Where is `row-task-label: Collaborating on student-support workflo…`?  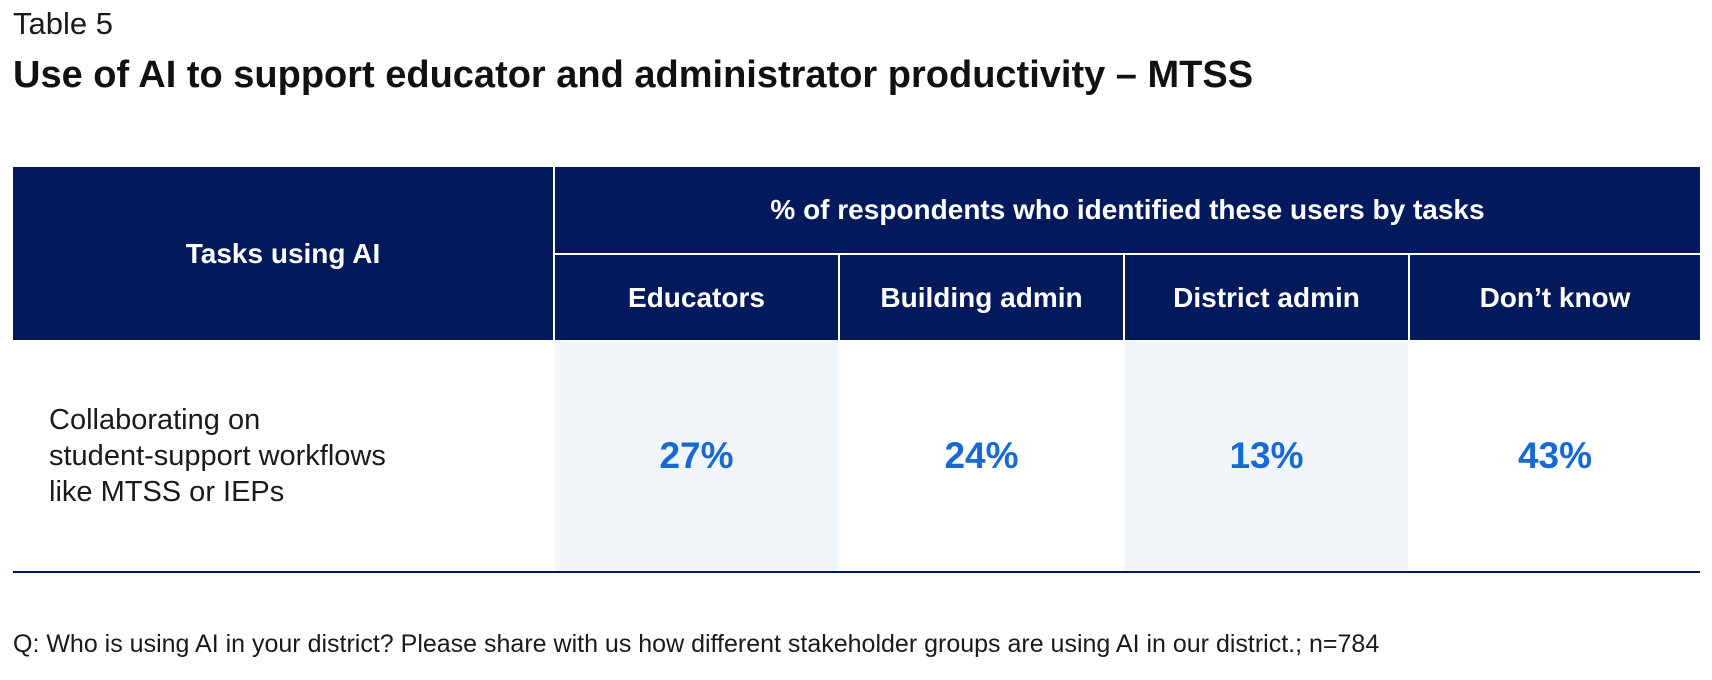 row-task-label: Collaborating on student-support workflo… is located at coordinates (217, 455).